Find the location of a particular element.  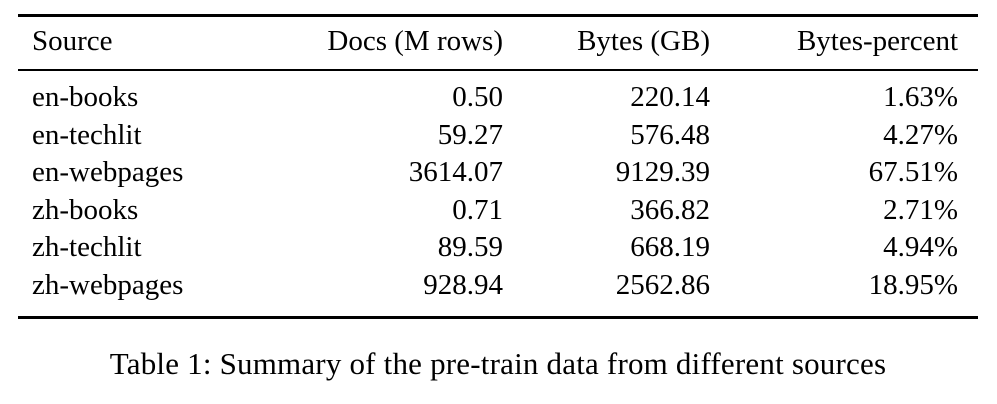

cell-bytes-percent: 18.95% is located at coordinates (913, 284).